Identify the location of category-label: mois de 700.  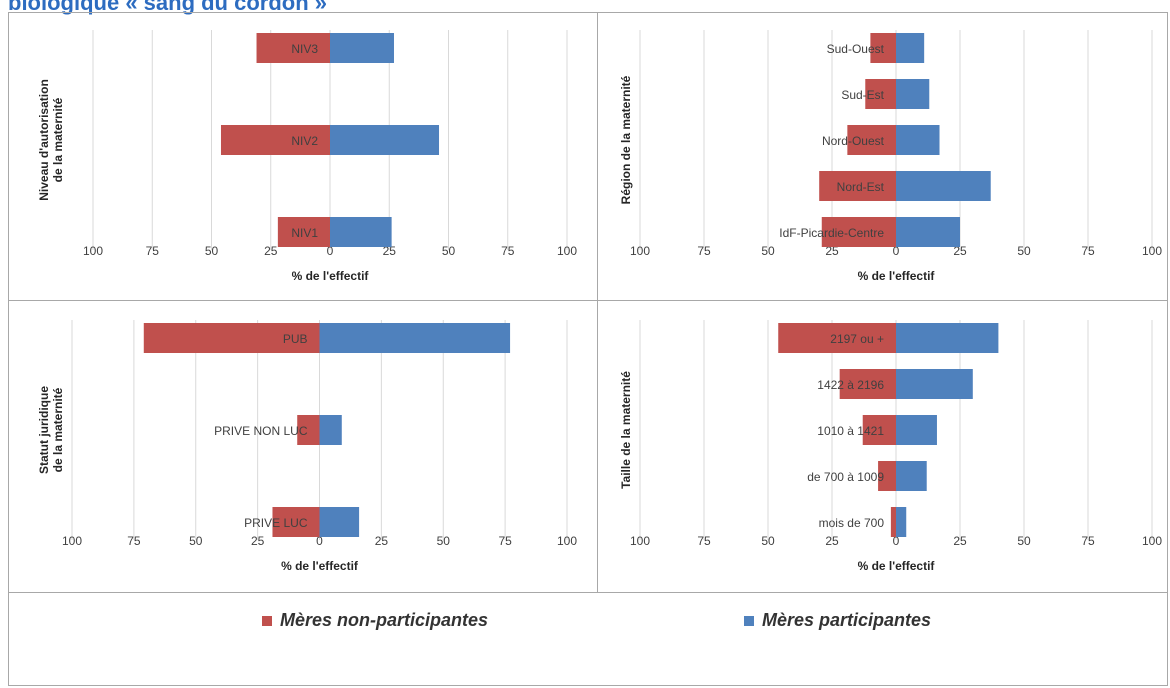
(852, 523).